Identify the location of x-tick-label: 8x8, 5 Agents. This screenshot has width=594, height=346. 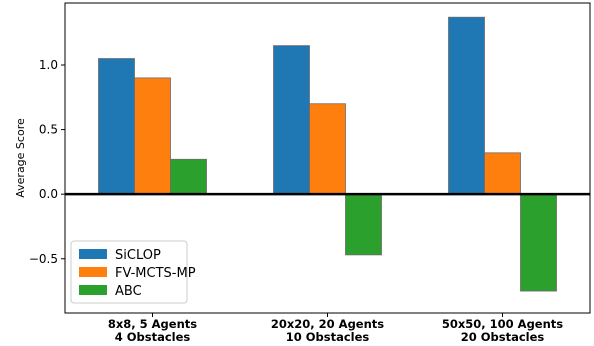
(152, 324).